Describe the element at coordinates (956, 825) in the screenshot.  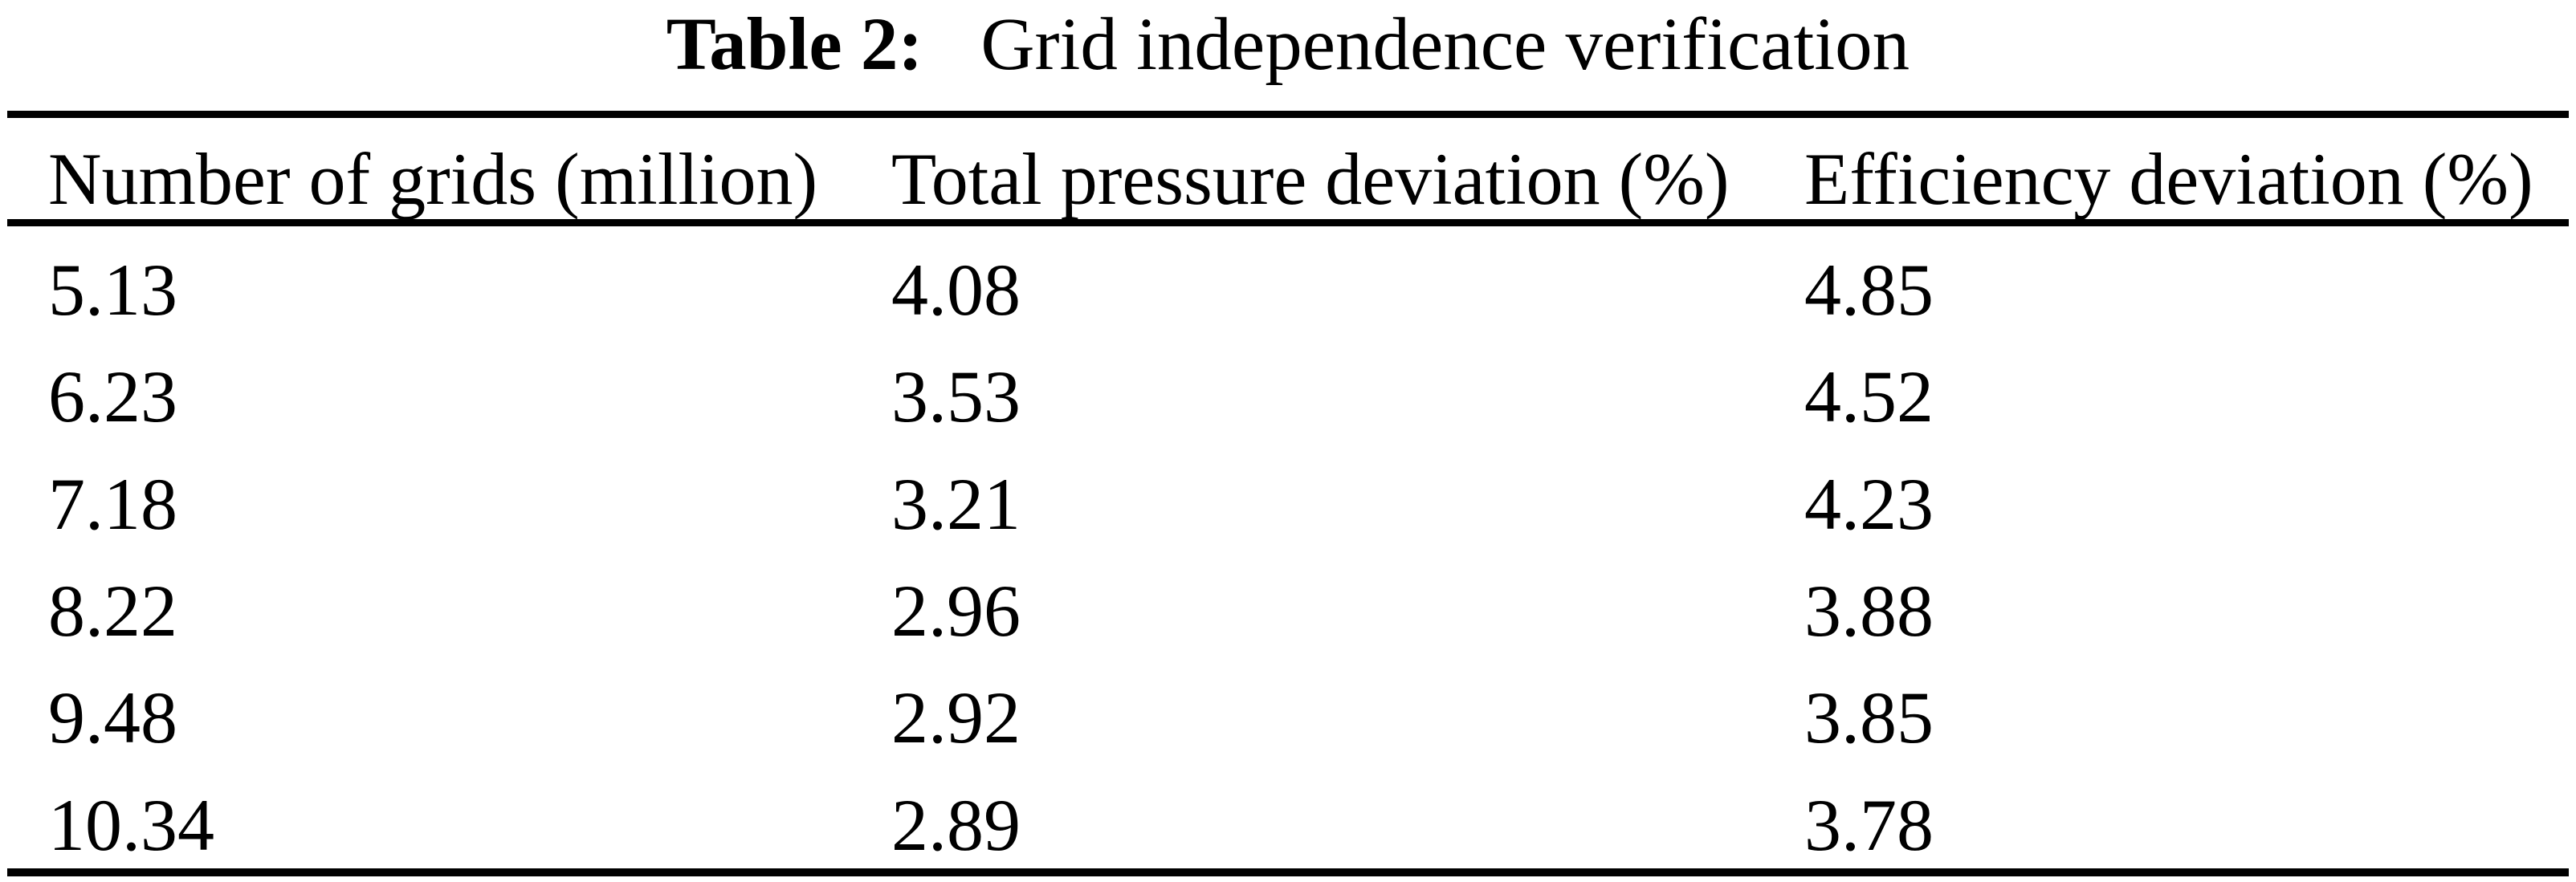
I see `cell-pressure: 2.89` at that location.